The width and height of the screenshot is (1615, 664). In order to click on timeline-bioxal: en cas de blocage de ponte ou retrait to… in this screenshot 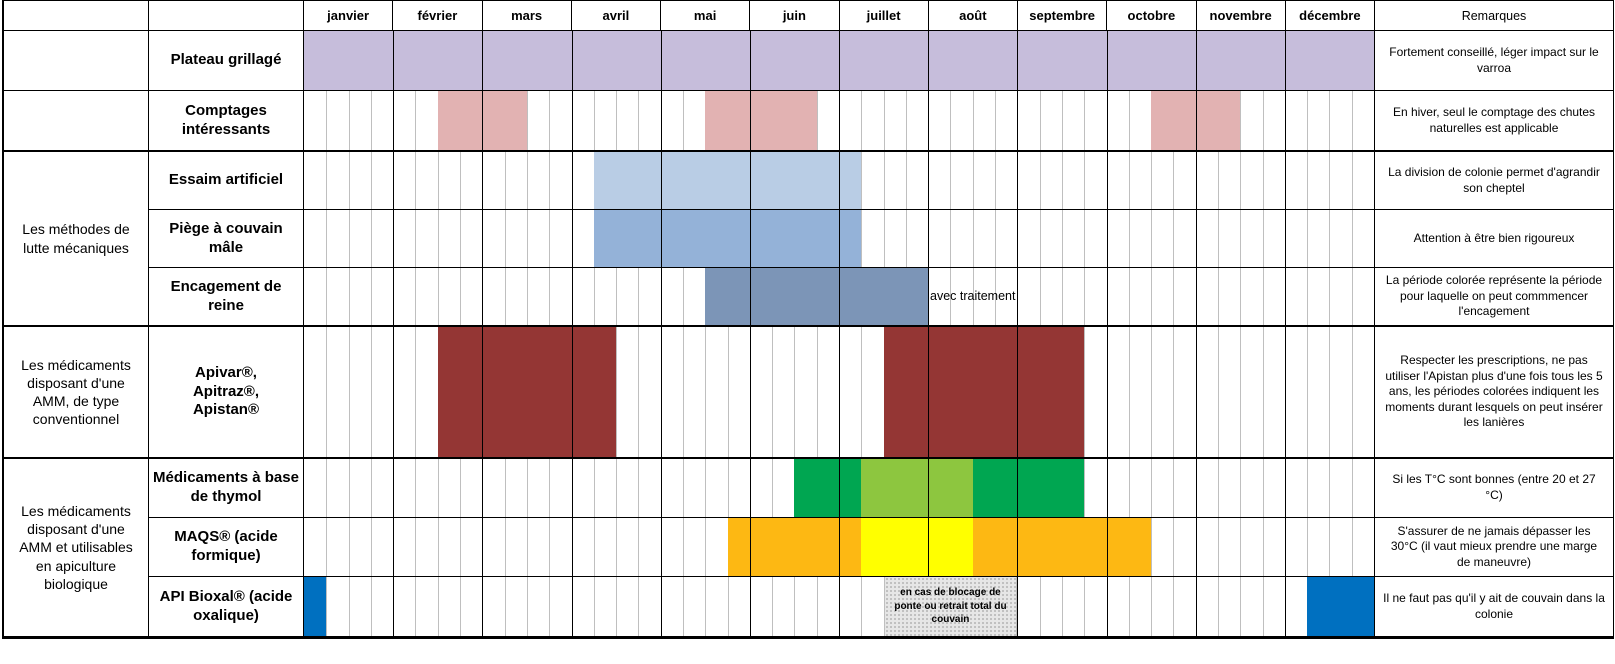, I will do `click(839, 607)`.